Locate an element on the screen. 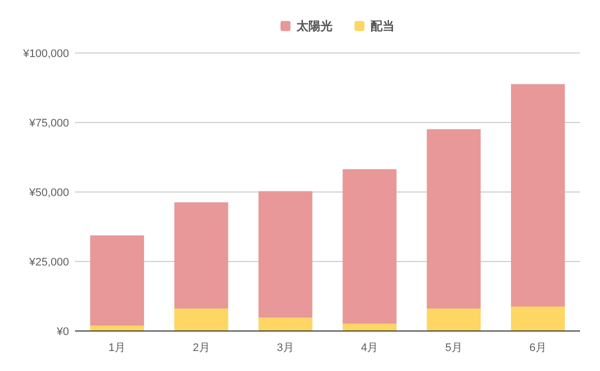 This screenshot has height=371, width=600. legend-label: 太陽光 is located at coordinates (314, 26).